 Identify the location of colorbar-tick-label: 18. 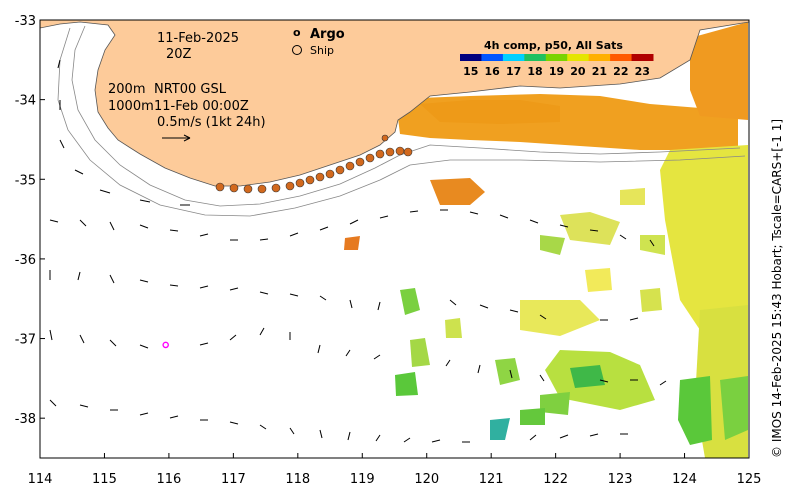
(534, 71).